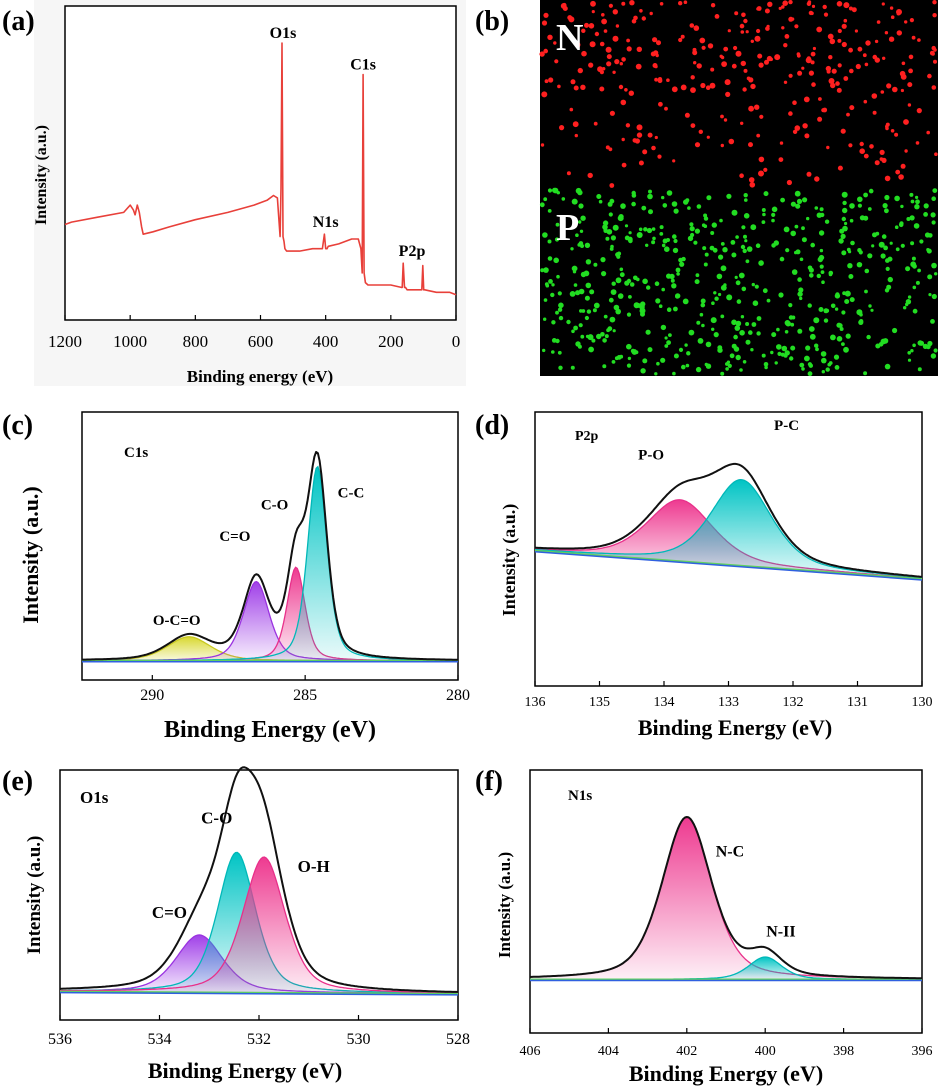 The width and height of the screenshot is (941, 1087). Describe the element at coordinates (94, 797) in the screenshot. I see `panel-e-title: O1s` at that location.